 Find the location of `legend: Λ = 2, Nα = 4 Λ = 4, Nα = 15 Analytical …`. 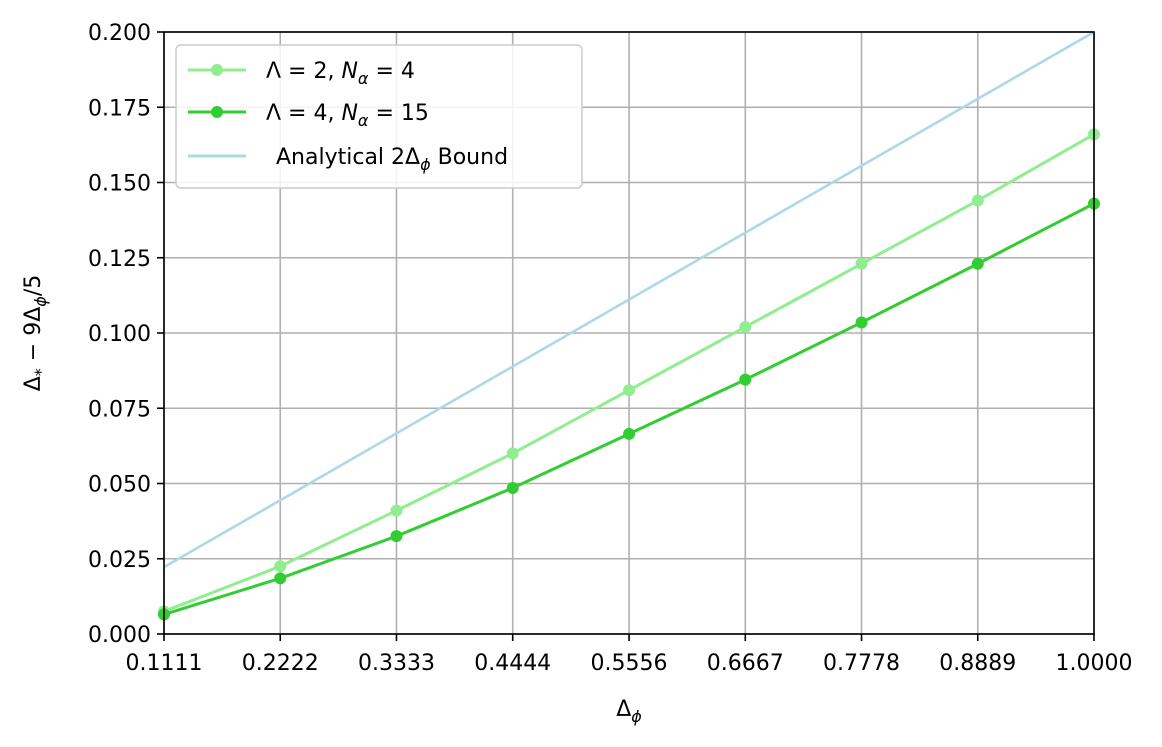

legend: Λ = 2, Nα = 4 Λ = 4, Nα = 15 Analytical … is located at coordinates (379, 116).